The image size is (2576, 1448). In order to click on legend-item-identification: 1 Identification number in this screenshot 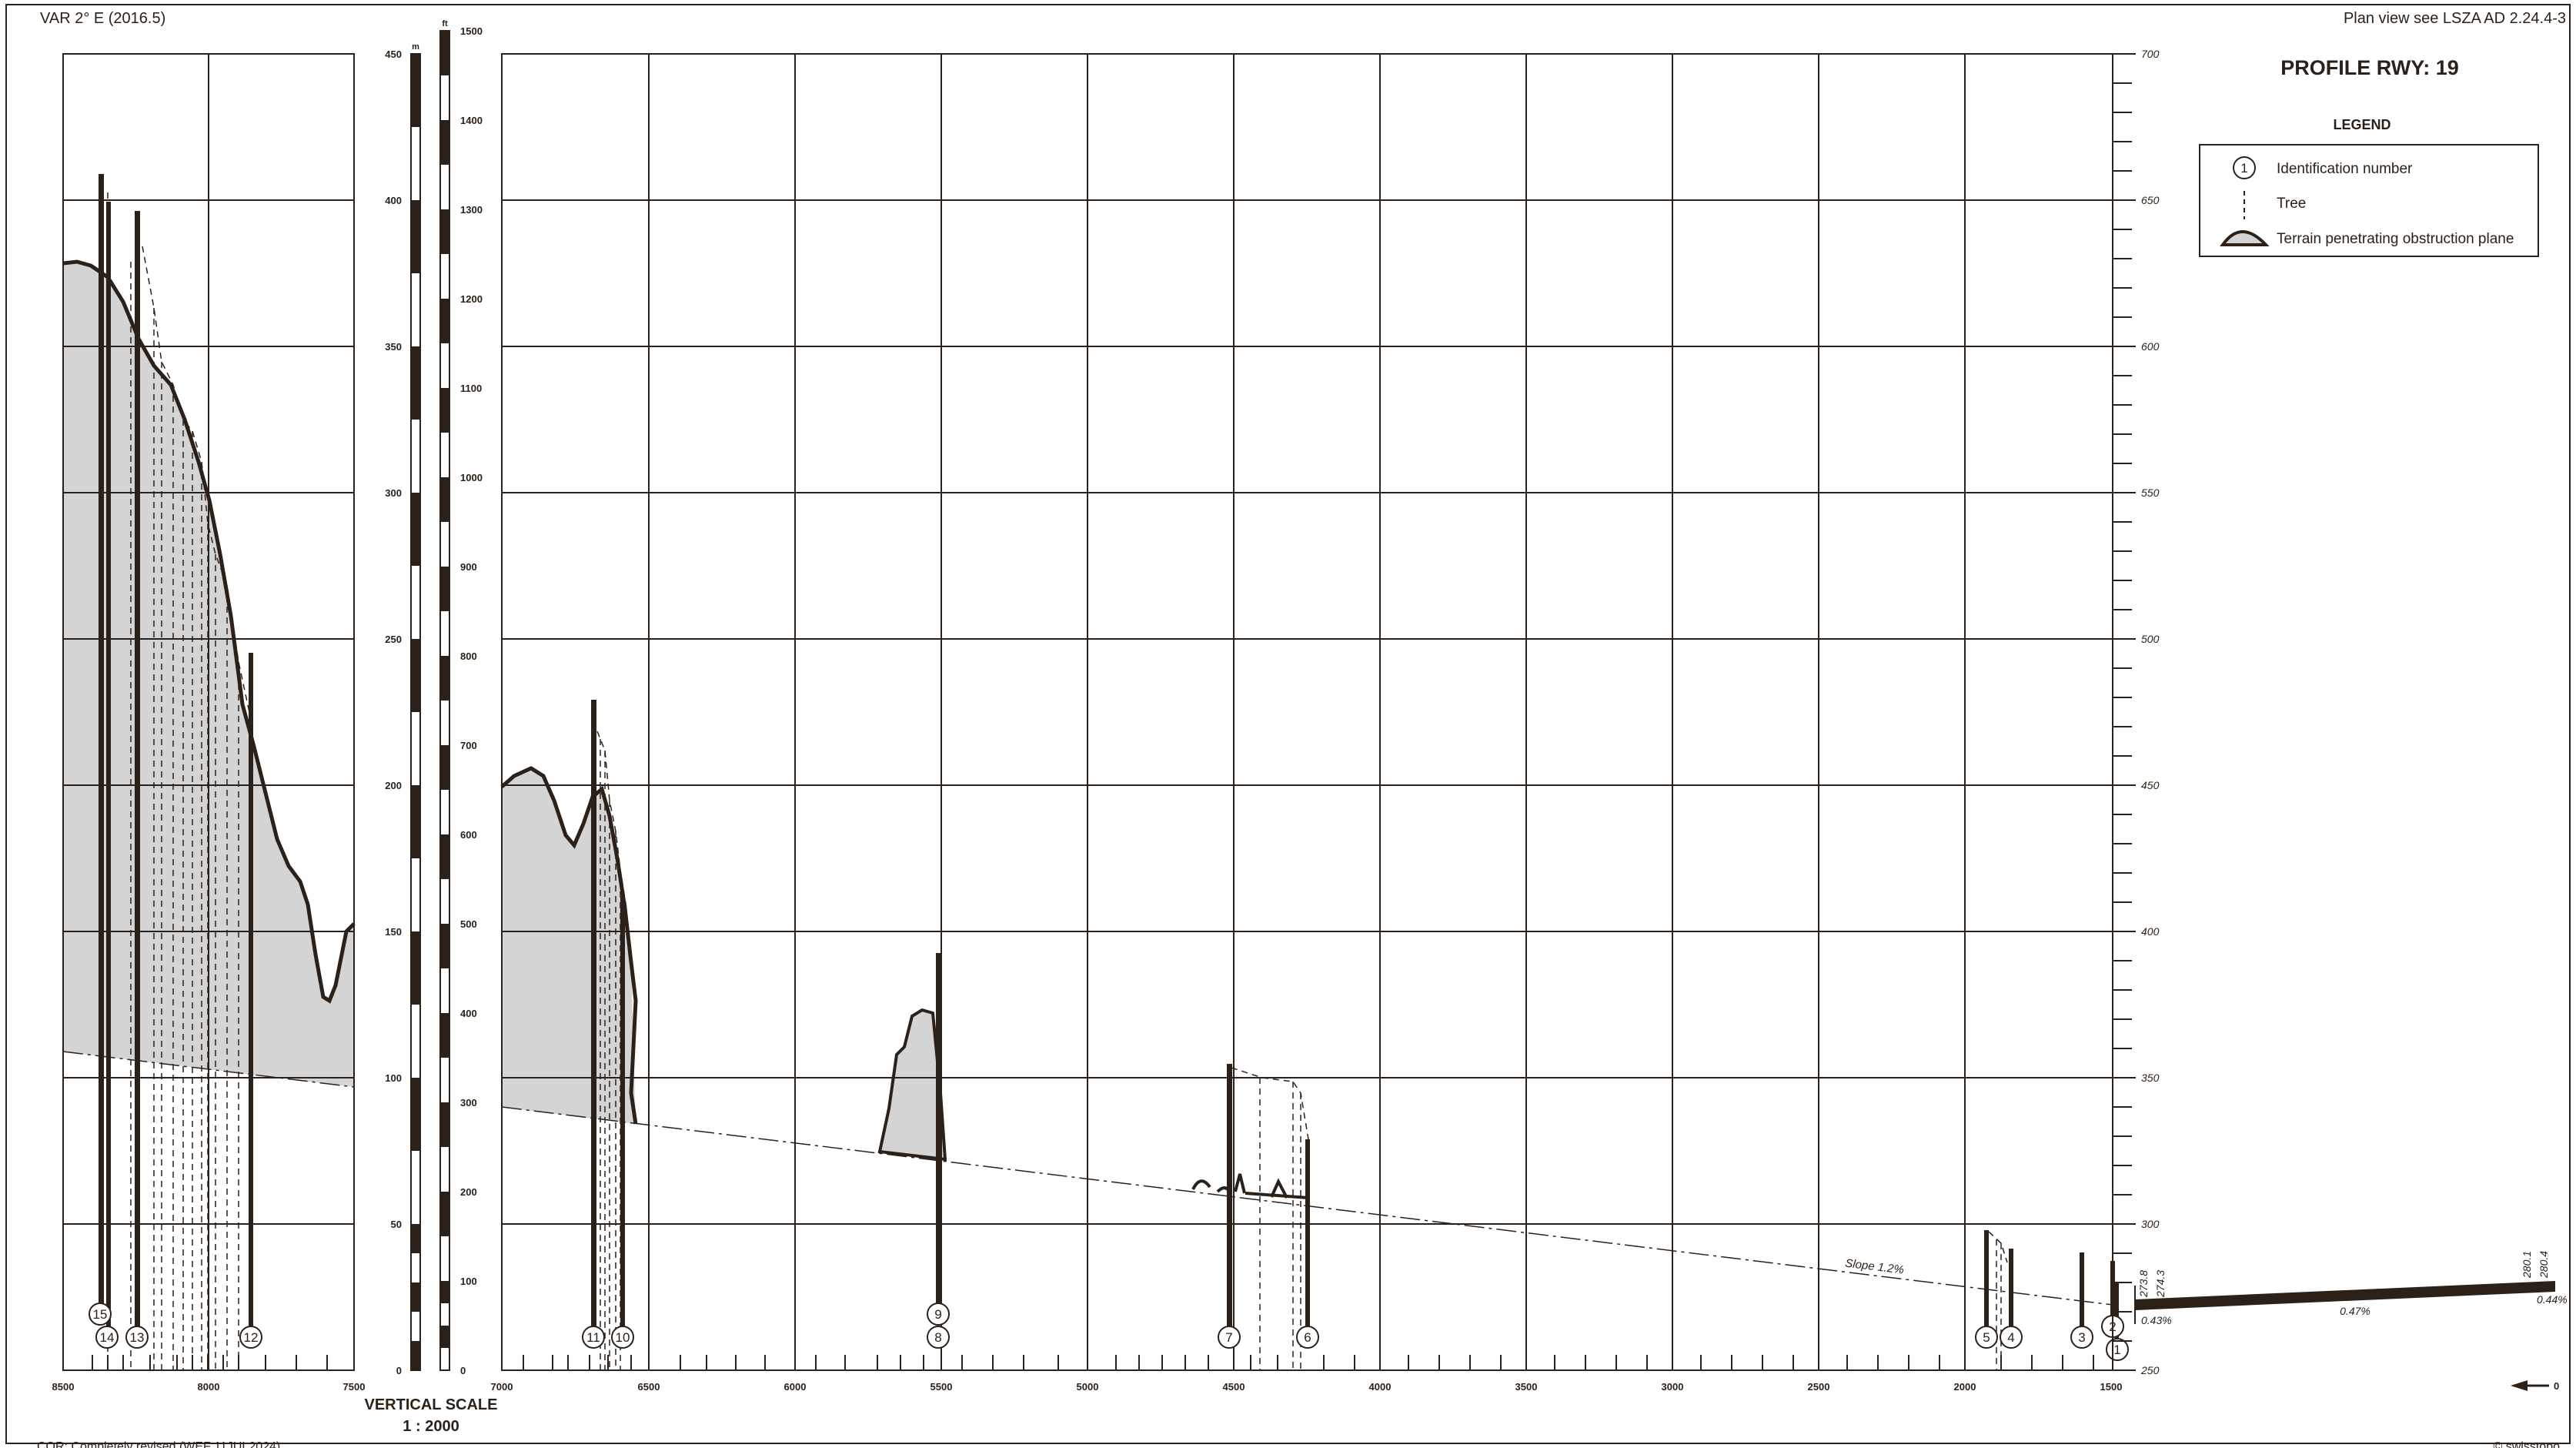, I will do `click(2323, 167)`.